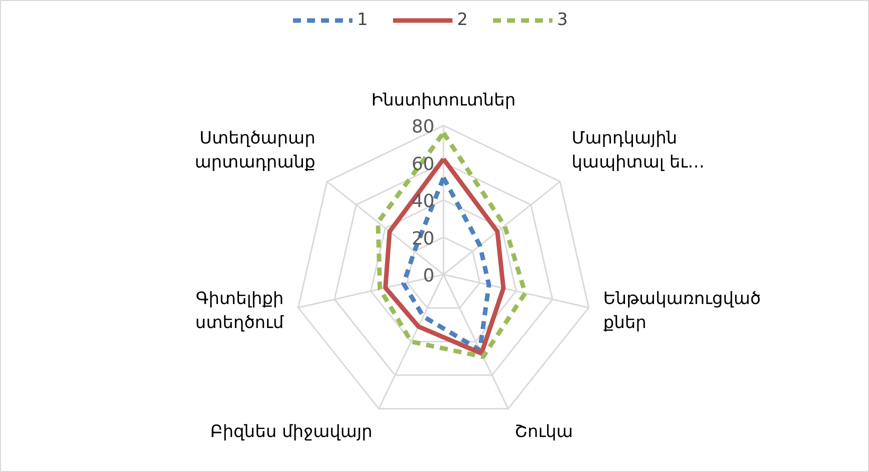  I want to click on spoke-label: Շուկա, so click(543, 432).